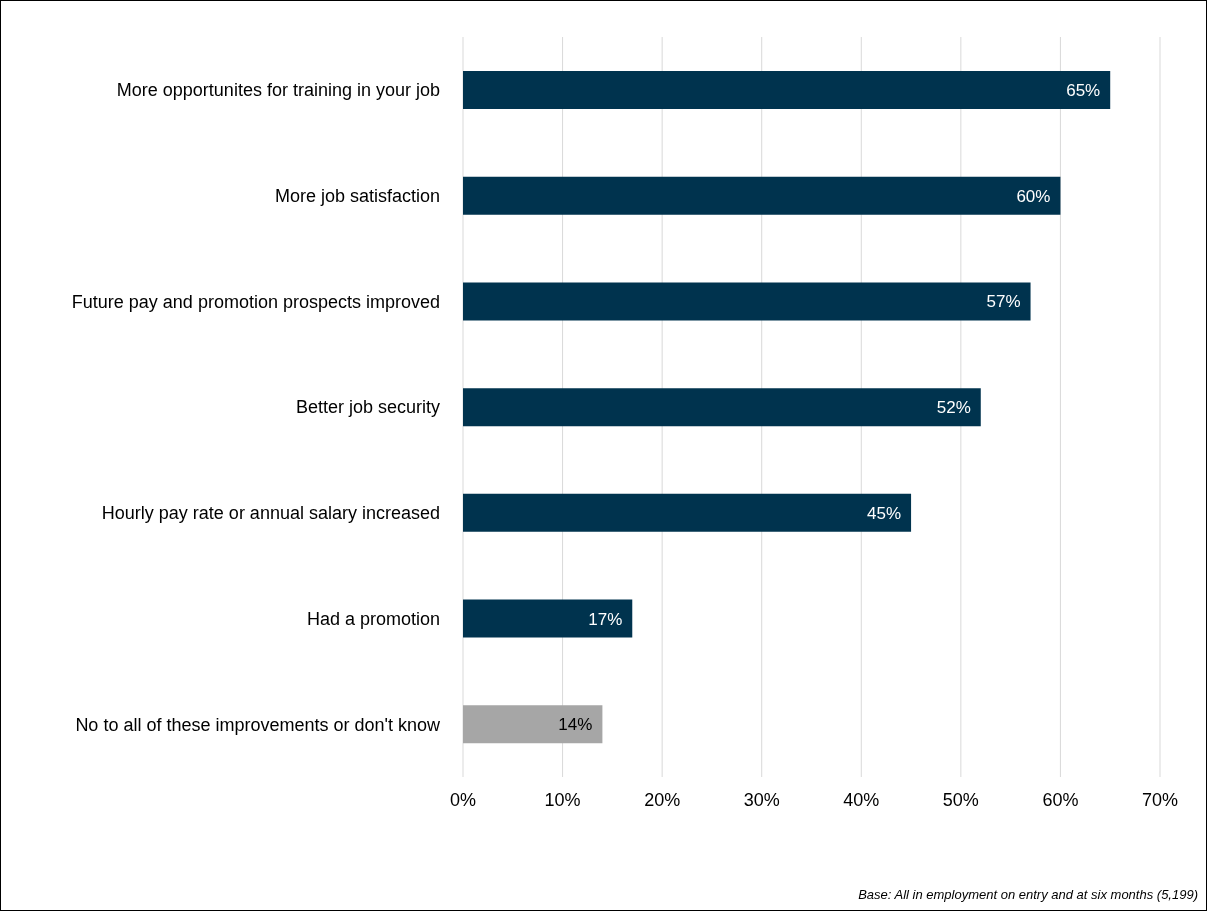 This screenshot has width=1207, height=911. I want to click on data-label: 65%, so click(1083, 90).